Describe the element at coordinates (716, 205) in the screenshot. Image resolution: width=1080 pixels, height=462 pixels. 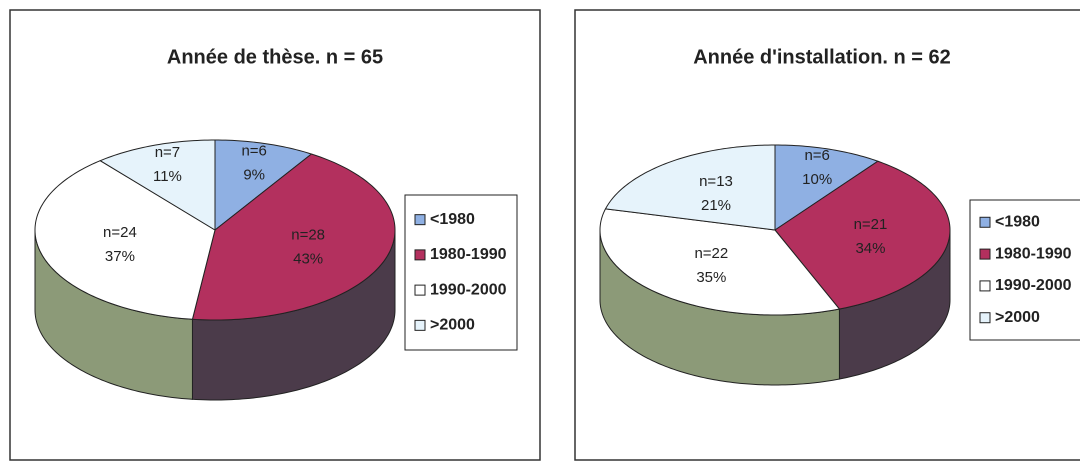
I see `value-label: 21%` at that location.